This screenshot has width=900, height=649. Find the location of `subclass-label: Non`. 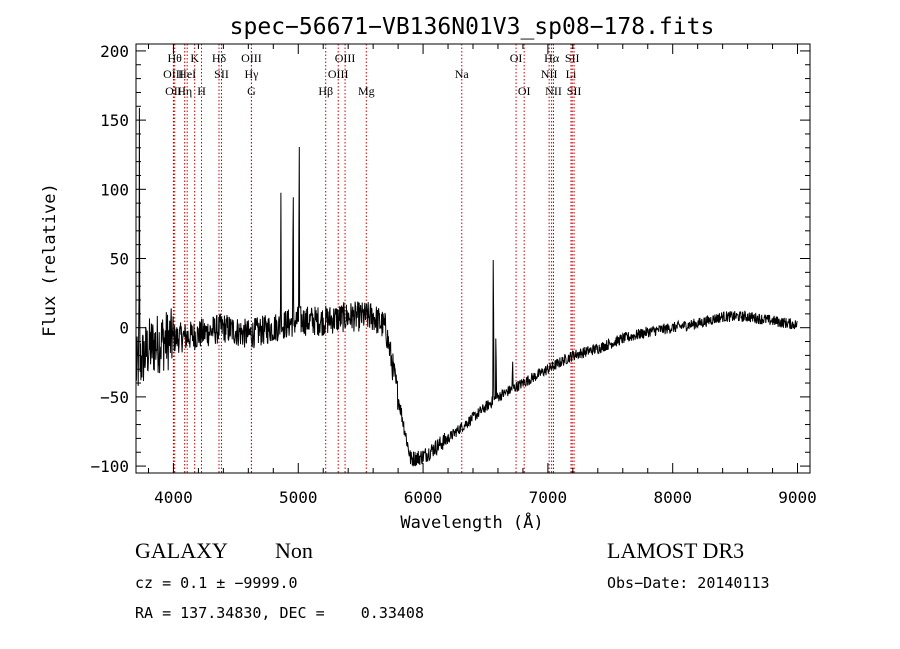

subclass-label: Non is located at coordinates (294, 550).